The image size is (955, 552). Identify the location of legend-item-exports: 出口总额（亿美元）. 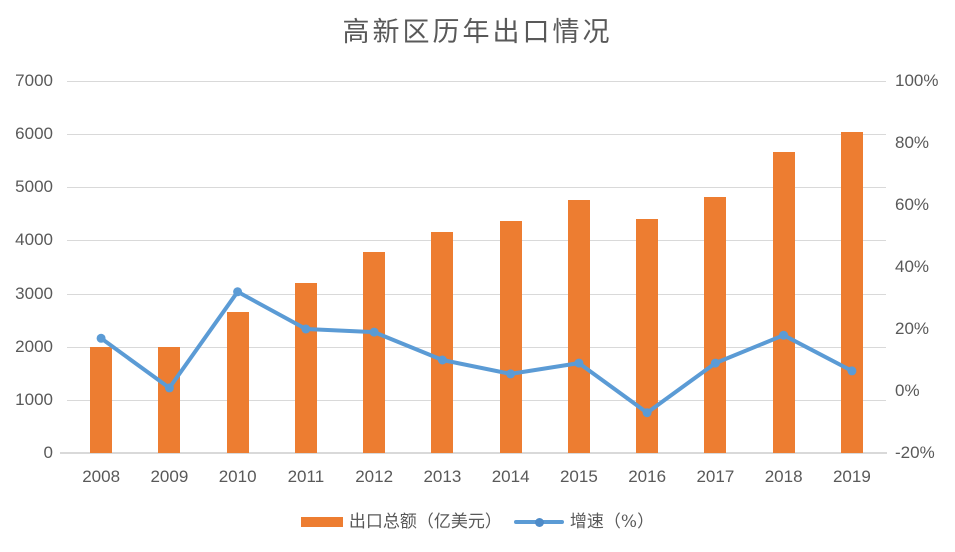
(401, 522).